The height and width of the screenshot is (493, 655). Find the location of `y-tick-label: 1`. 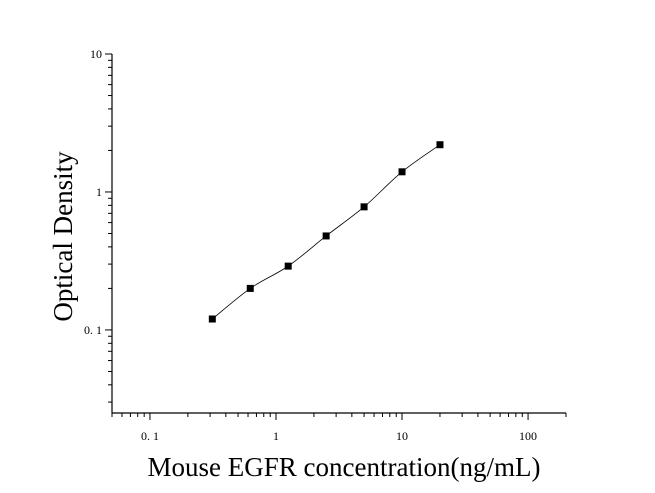

y-tick-label: 1 is located at coordinates (99, 192).